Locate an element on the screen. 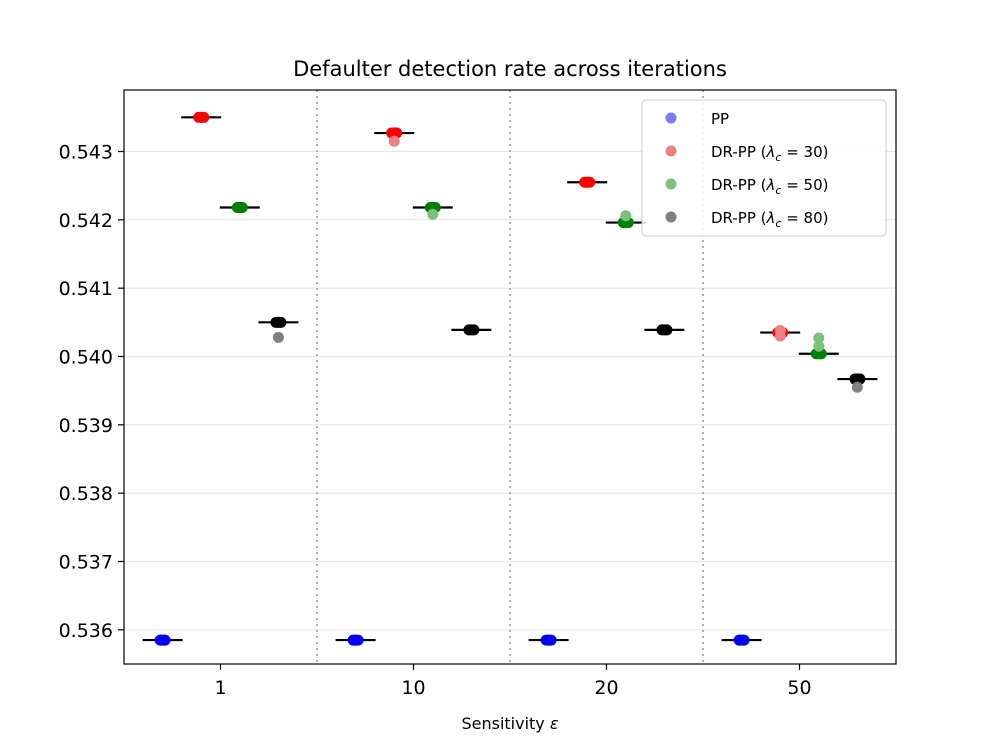  x-axis-label: Sensitivity ε is located at coordinates (509, 723).